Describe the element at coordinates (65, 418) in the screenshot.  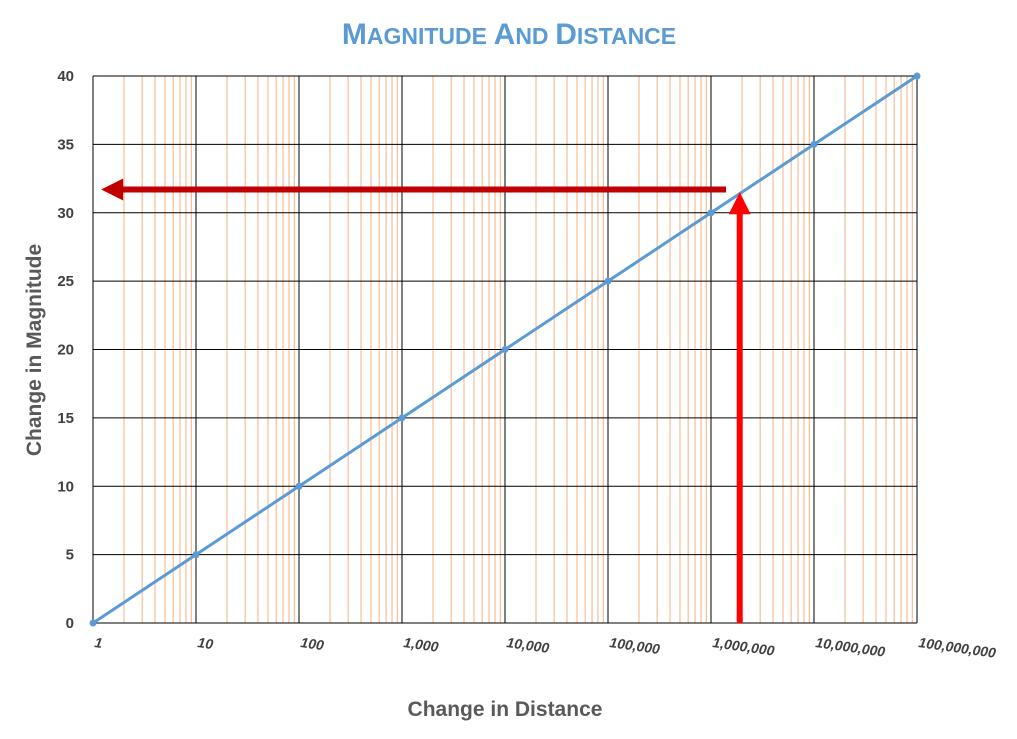
I see `y-tick-label: 15` at that location.